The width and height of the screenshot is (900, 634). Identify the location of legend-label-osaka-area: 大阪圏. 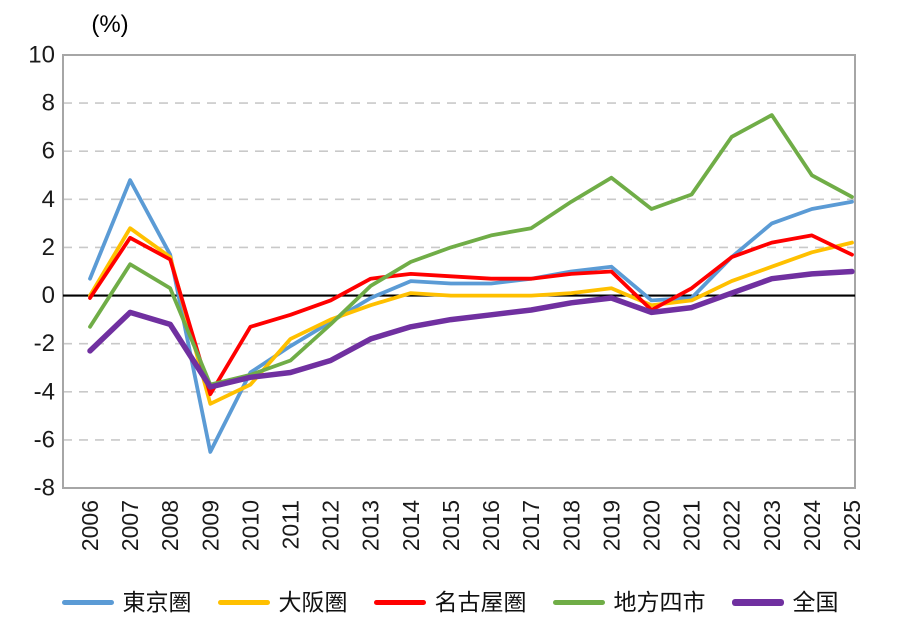
(313, 602).